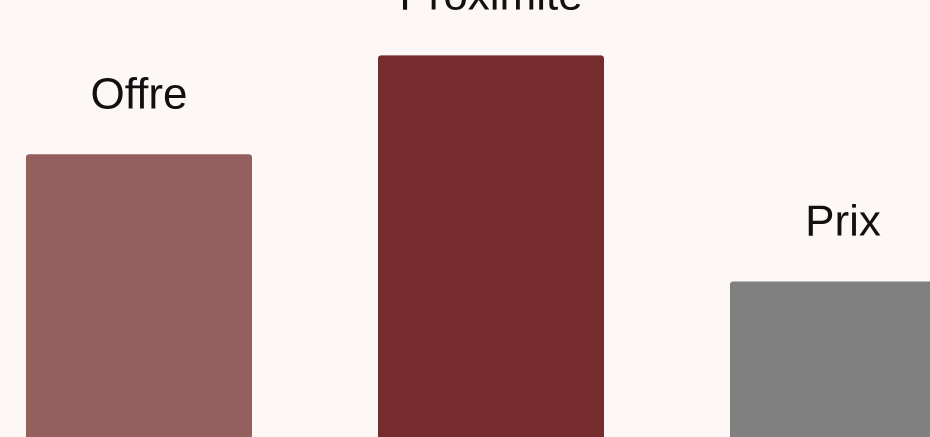 This screenshot has width=930, height=437. Describe the element at coordinates (830, 359) in the screenshot. I see `bar-prix` at that location.